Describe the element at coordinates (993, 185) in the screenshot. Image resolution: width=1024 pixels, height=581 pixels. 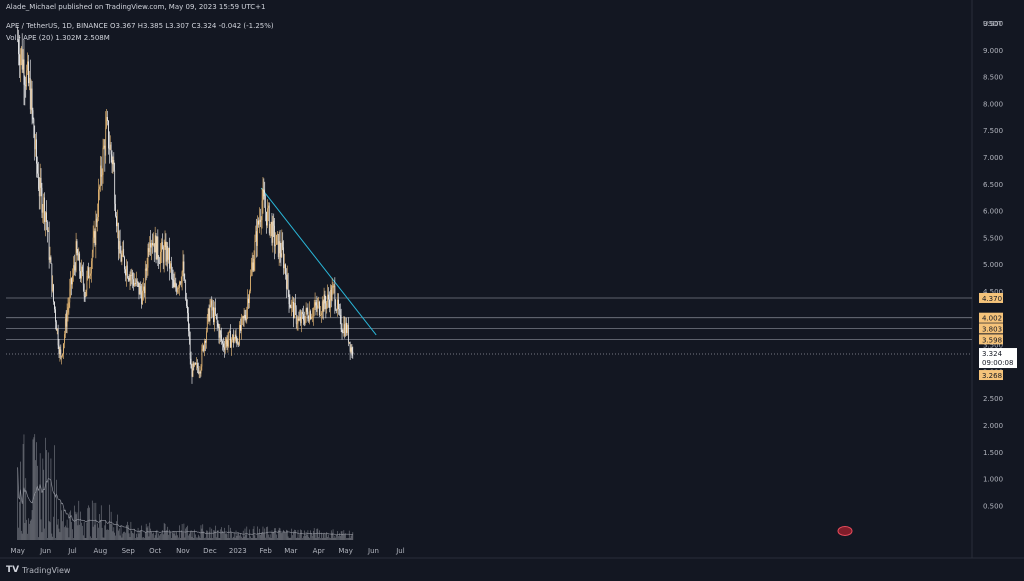
I see `y-tick-label: 6.500` at that location.